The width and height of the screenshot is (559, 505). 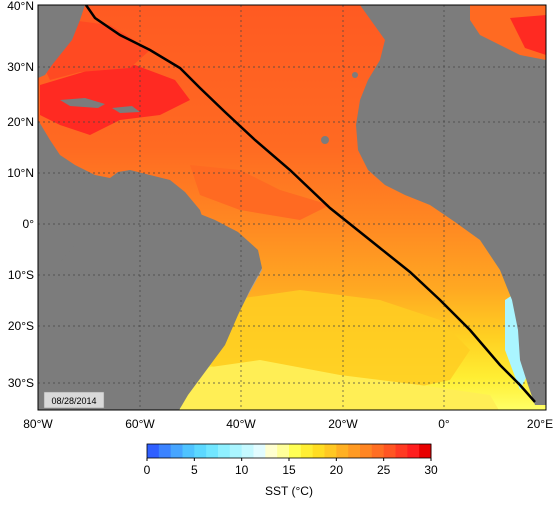 I want to click on lon-axis-labels: 80°W 60°W 40°W 20°W 0° 20°E, so click(x=288, y=424).